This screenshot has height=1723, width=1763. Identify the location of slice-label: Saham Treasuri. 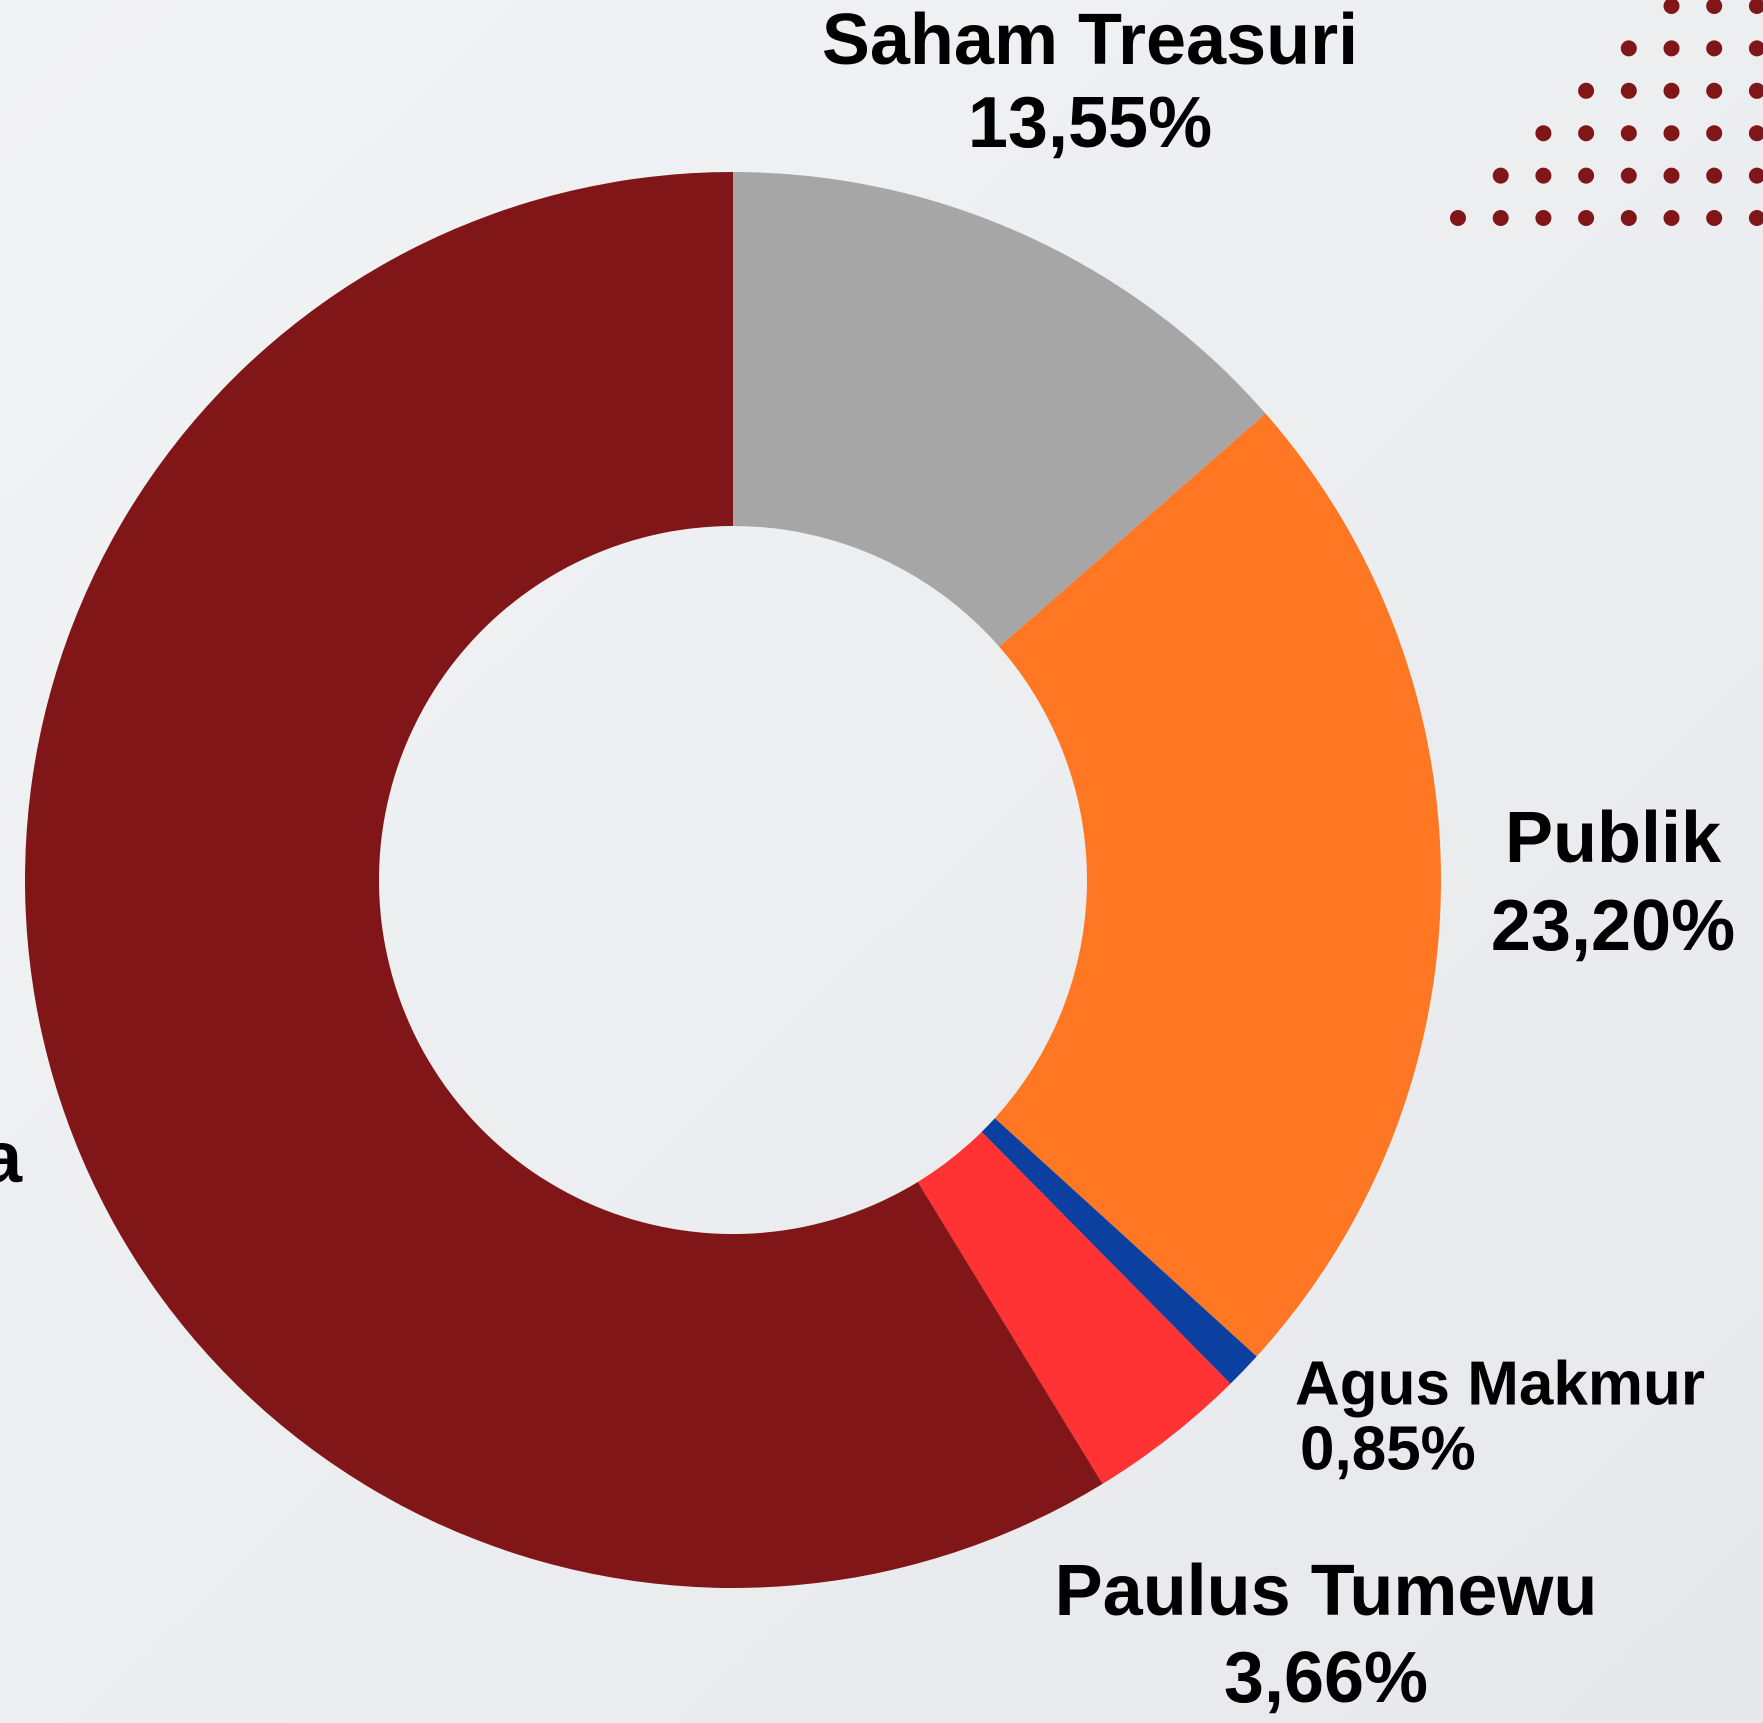
(1090, 40).